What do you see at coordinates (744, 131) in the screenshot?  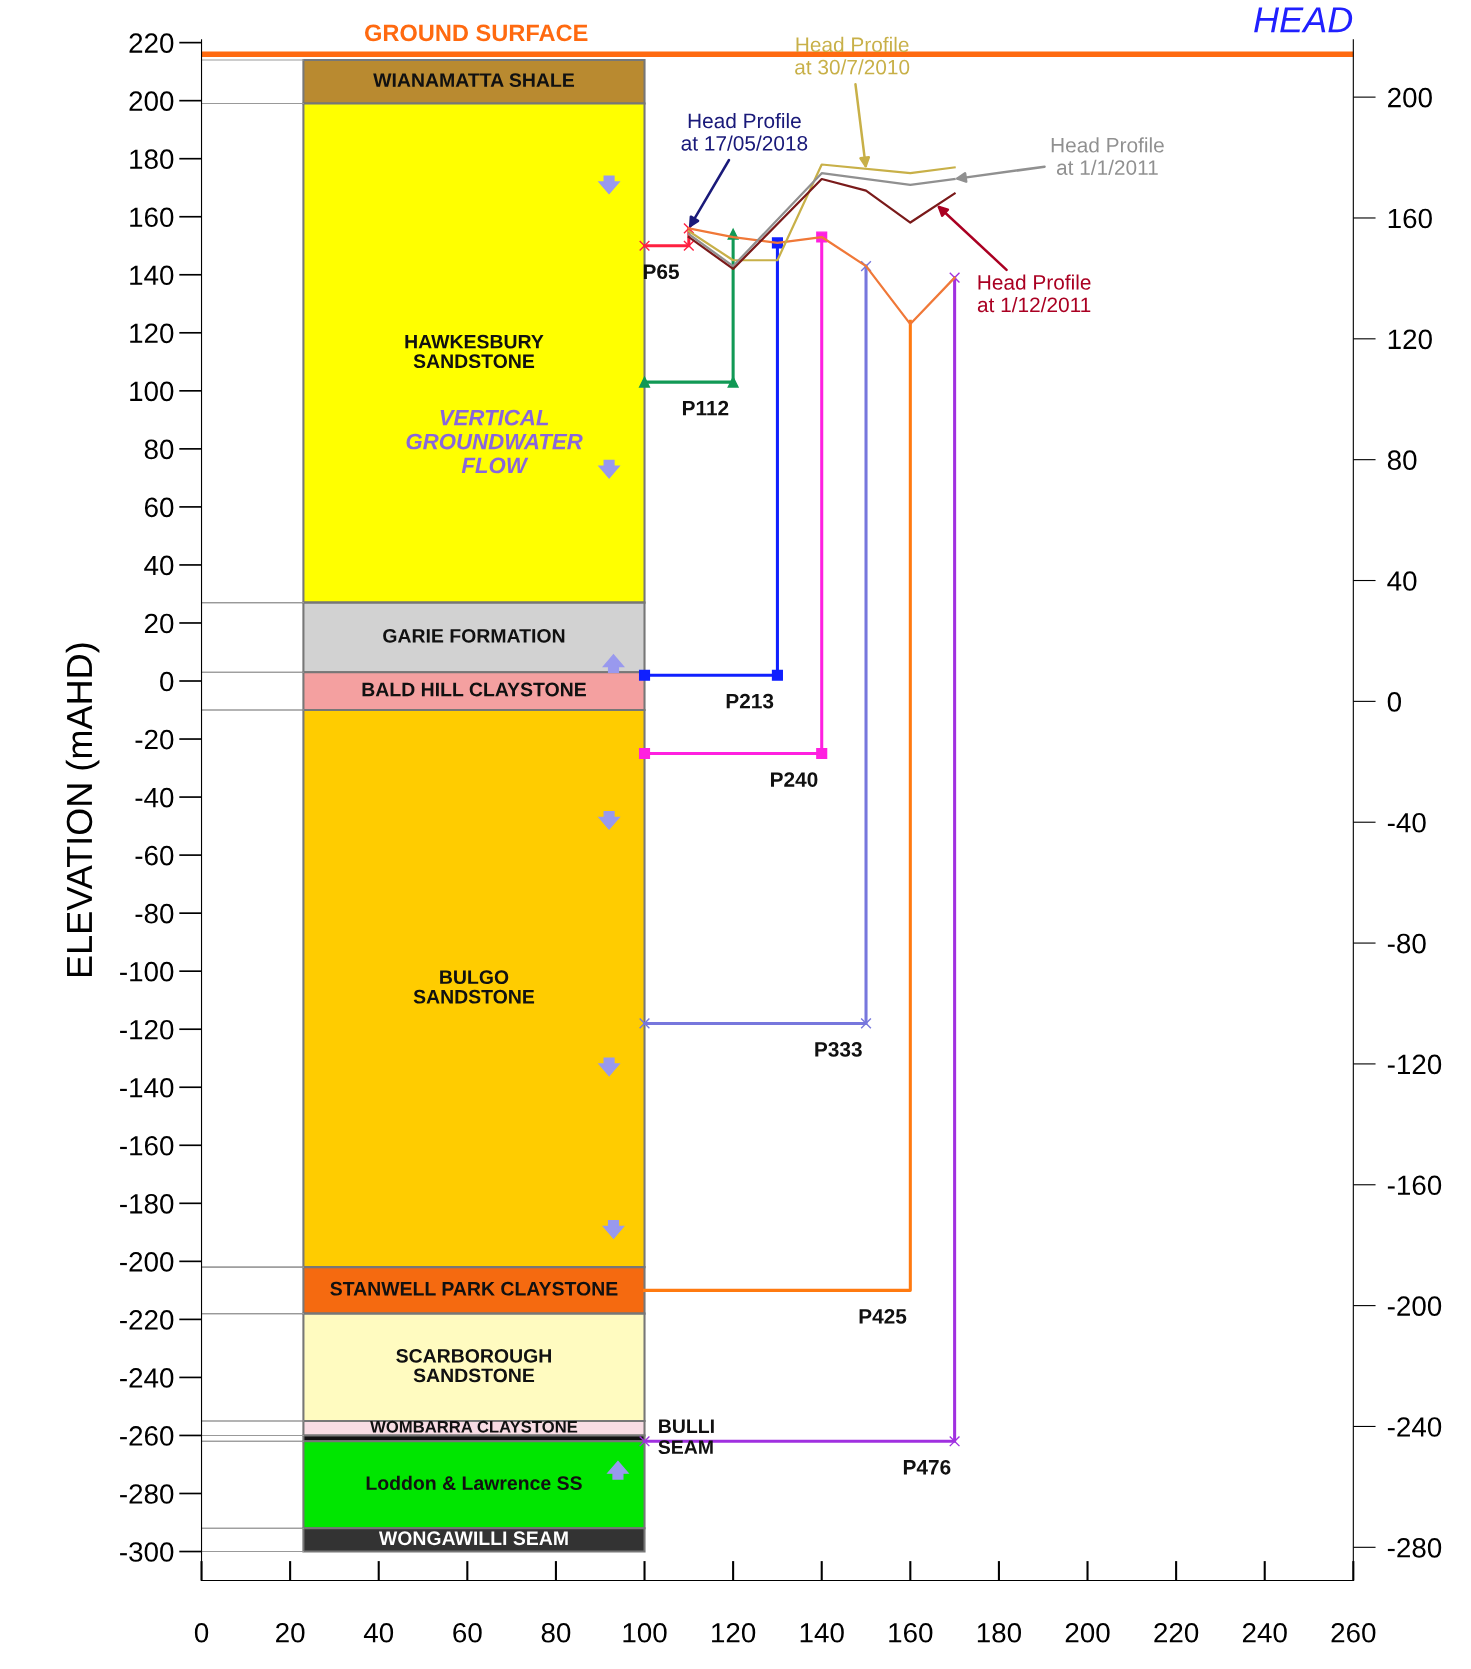 I see `annotation: Head Profile at 17/05/2018` at bounding box center [744, 131].